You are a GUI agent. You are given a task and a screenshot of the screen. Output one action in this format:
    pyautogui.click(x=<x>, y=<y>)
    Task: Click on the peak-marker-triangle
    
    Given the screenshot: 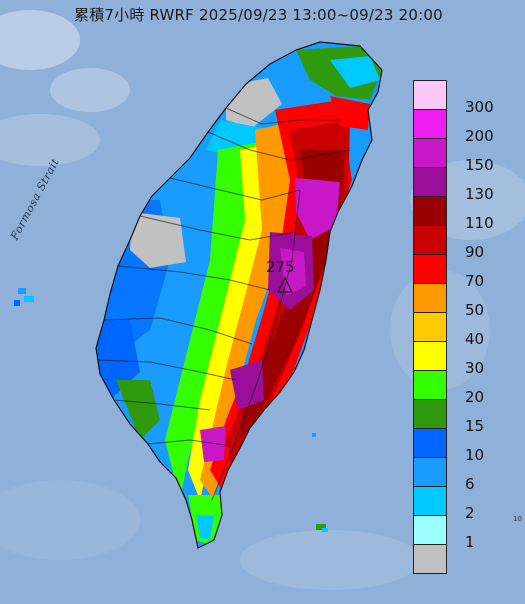 What is the action you would take?
    pyautogui.click(x=285, y=284)
    